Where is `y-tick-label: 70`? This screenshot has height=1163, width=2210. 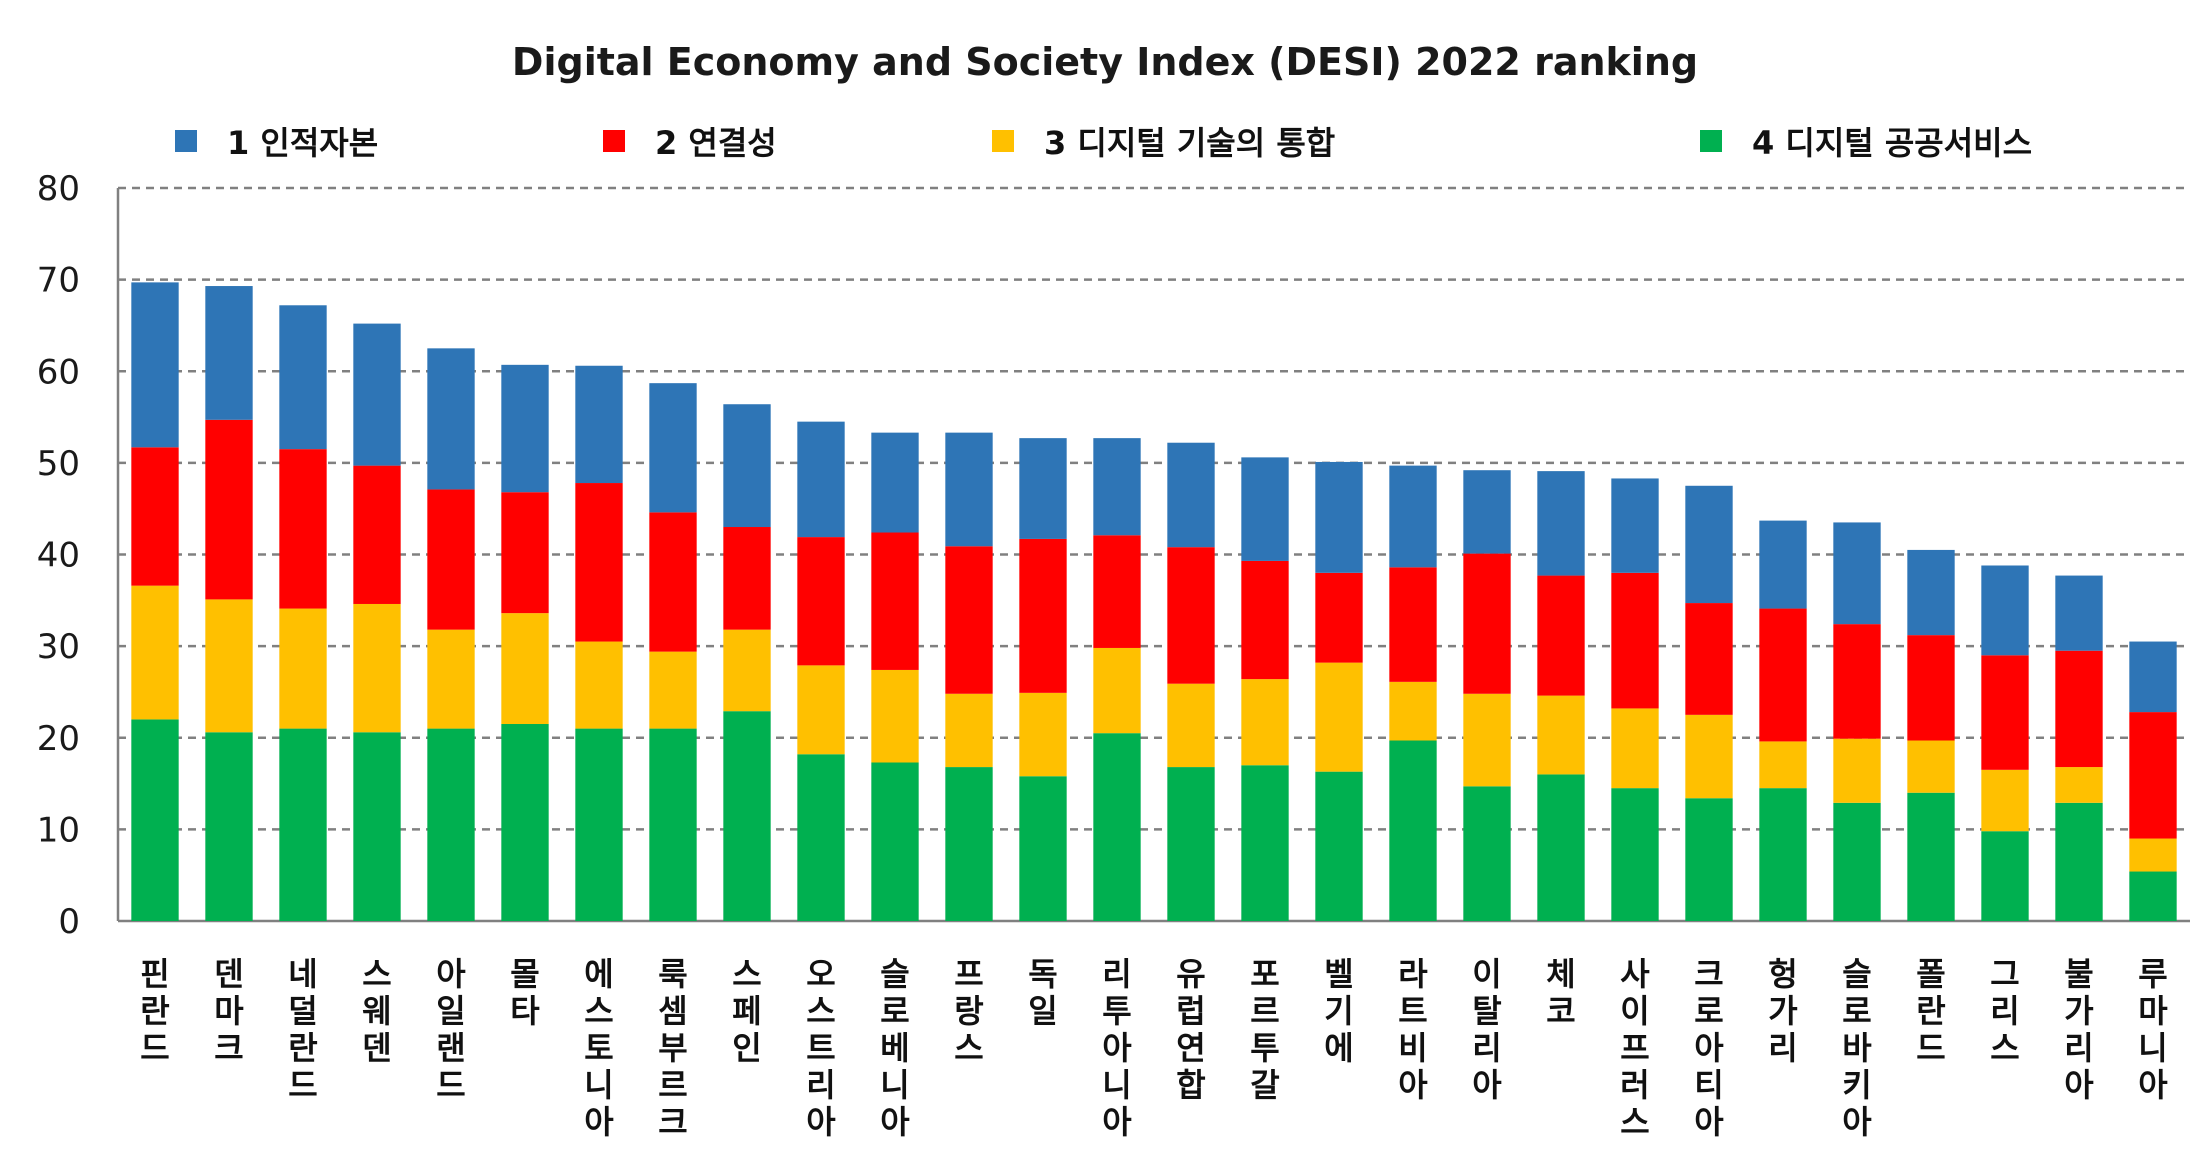 y-tick-label: 70 is located at coordinates (58, 281).